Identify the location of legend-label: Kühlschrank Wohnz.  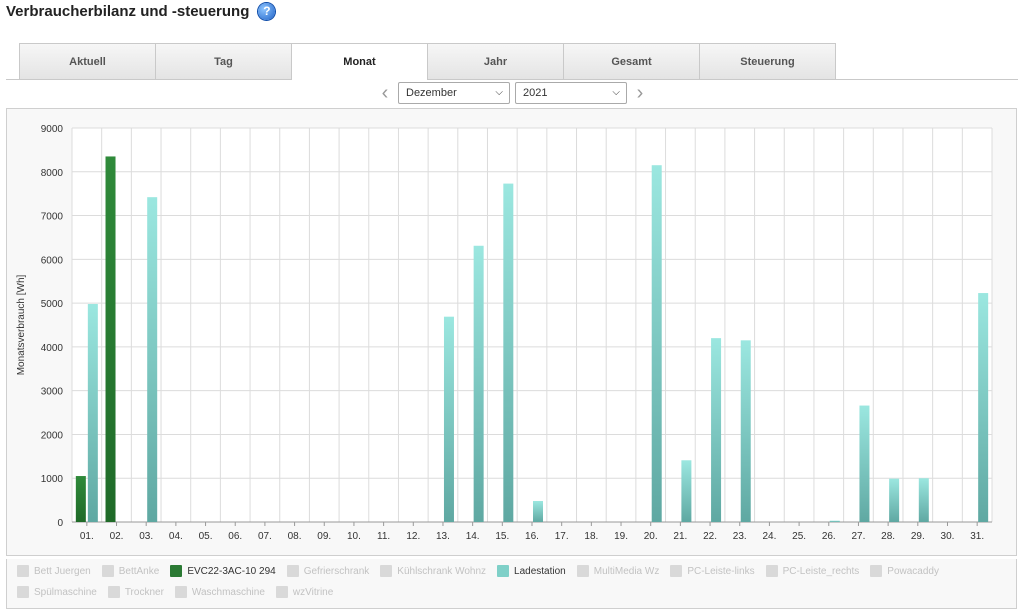
(442, 571).